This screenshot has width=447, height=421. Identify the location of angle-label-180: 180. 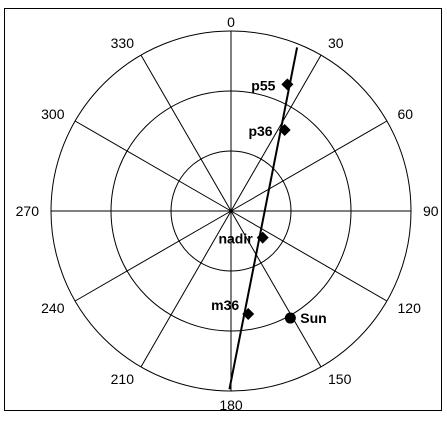
(231, 405).